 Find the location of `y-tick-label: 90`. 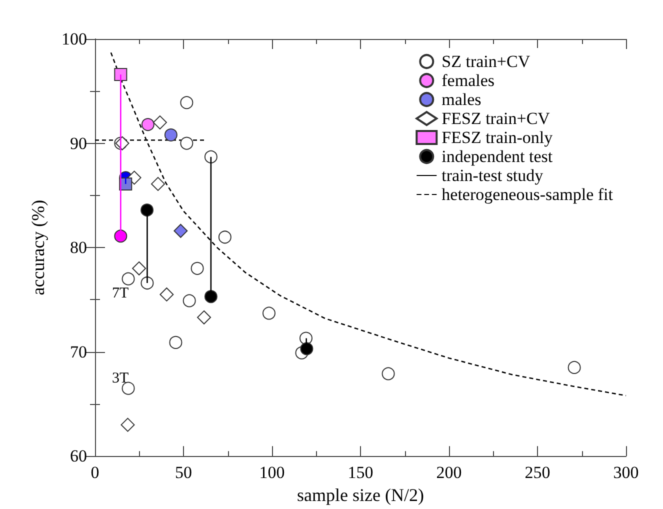

y-tick-label: 90 is located at coordinates (78, 143).